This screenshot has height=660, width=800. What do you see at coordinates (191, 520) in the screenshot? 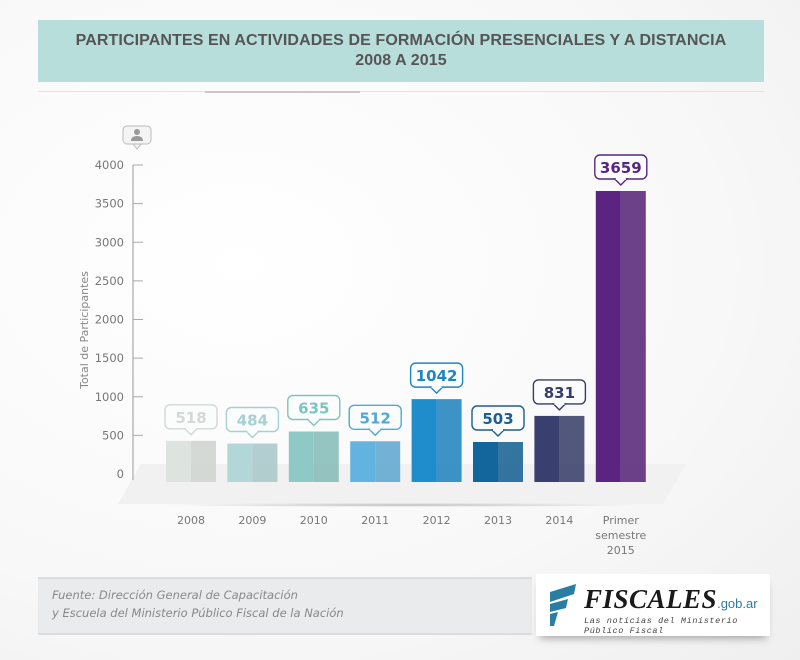
I see `x-tick-label: 2008` at bounding box center [191, 520].